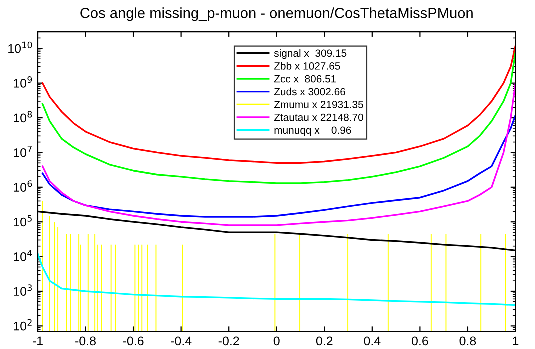 This screenshot has width=535, height=349. I want to click on y-tick-label: 10$^{9}$, so click(23, 82).